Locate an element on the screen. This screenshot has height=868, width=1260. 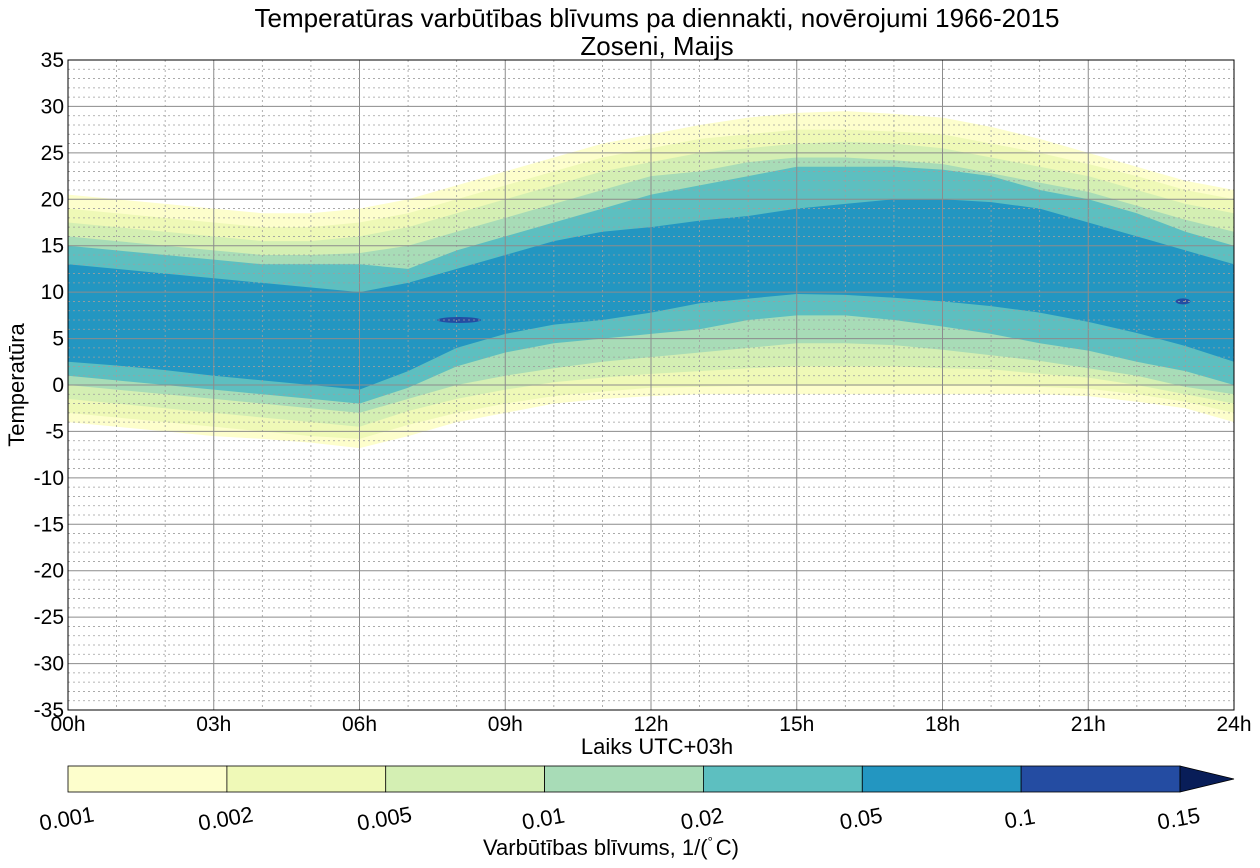
x-tick-label: 03h is located at coordinates (213, 724).